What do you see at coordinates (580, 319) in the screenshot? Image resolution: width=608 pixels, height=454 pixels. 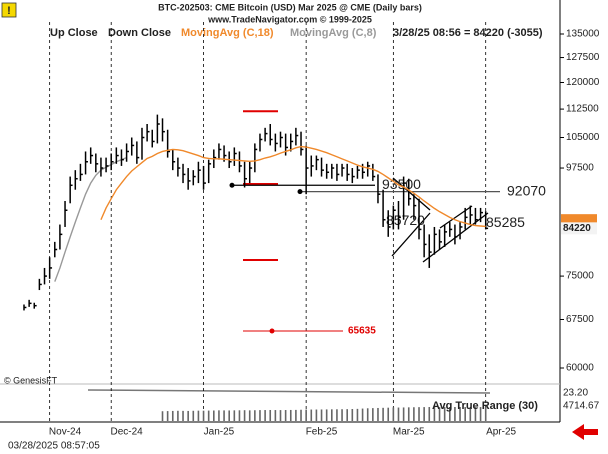 I see `y-tick-label: 67500` at bounding box center [580, 319].